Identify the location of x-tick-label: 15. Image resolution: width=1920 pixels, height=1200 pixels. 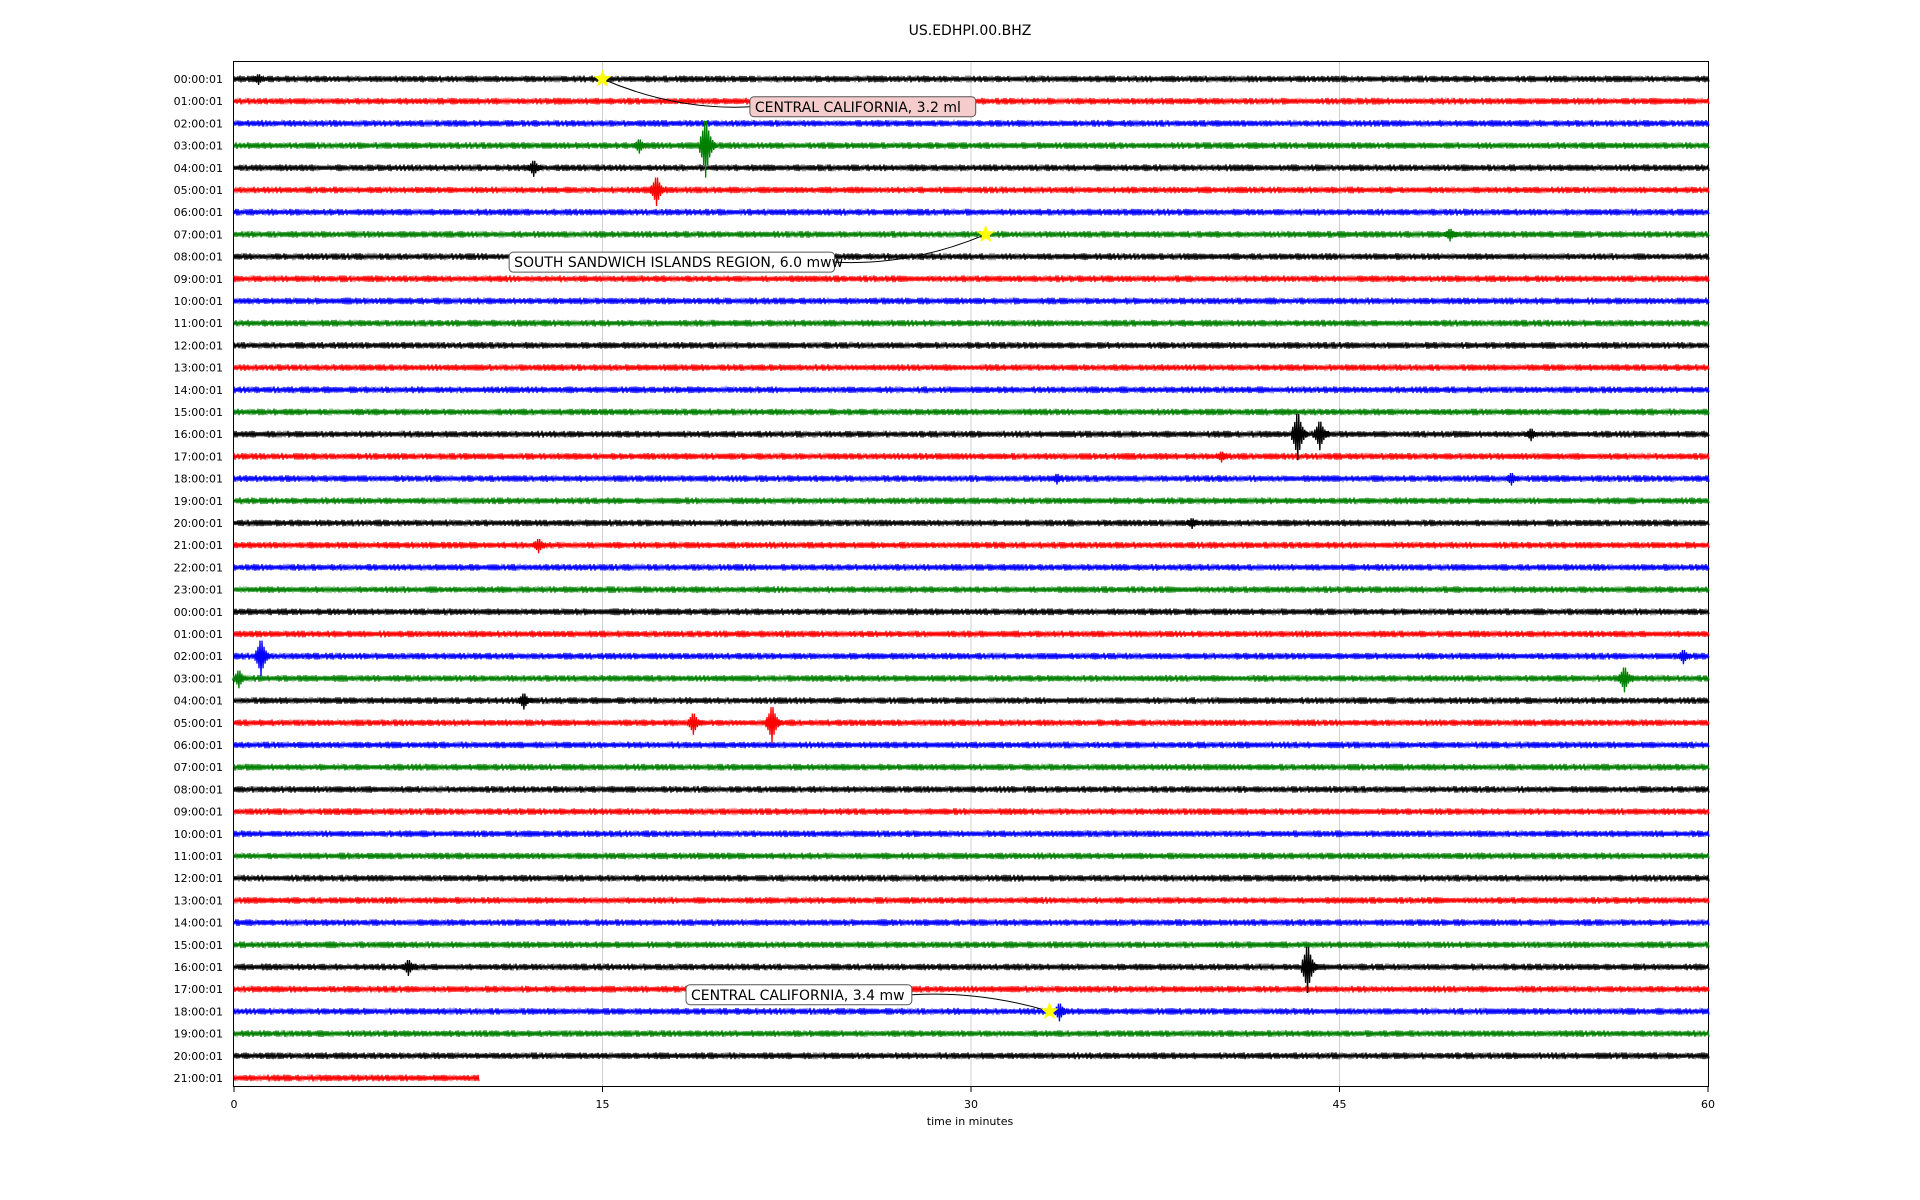
(603, 1104).